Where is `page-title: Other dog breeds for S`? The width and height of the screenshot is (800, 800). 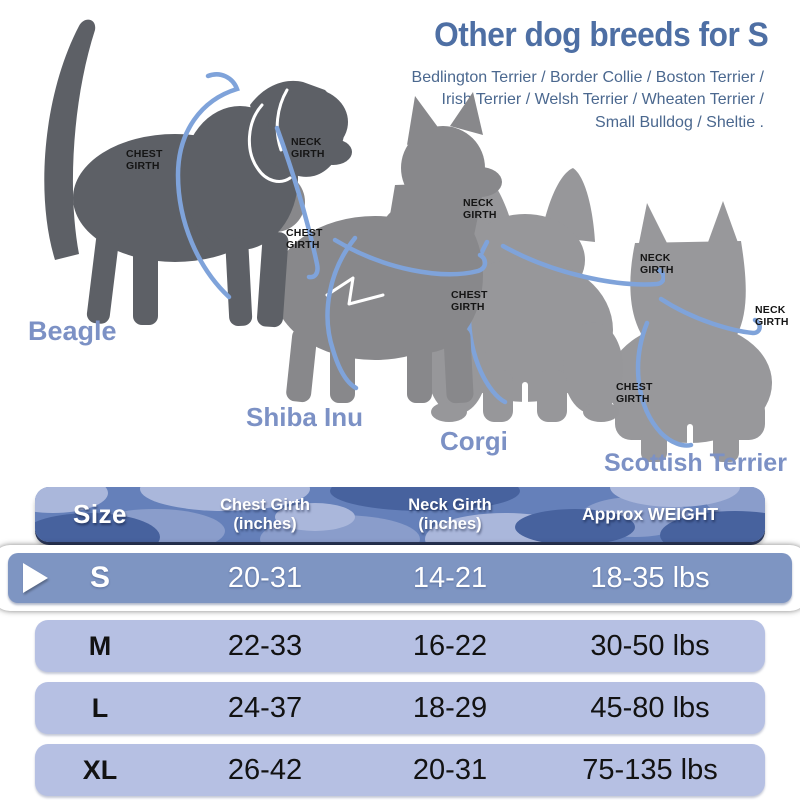 page-title: Other dog breeds for S is located at coordinates (601, 35).